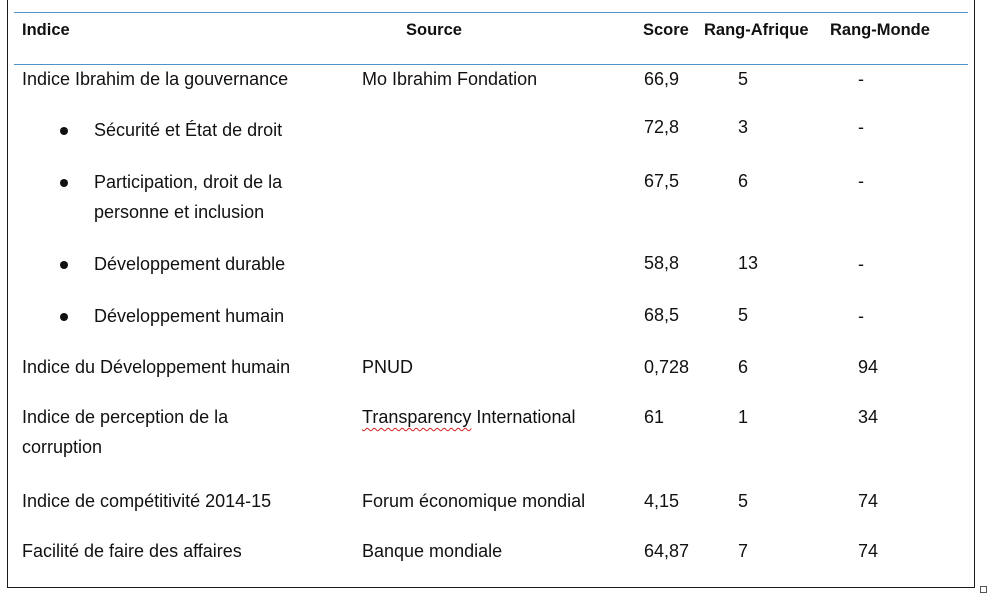 The image size is (990, 594). I want to click on header-source: Source, so click(434, 30).